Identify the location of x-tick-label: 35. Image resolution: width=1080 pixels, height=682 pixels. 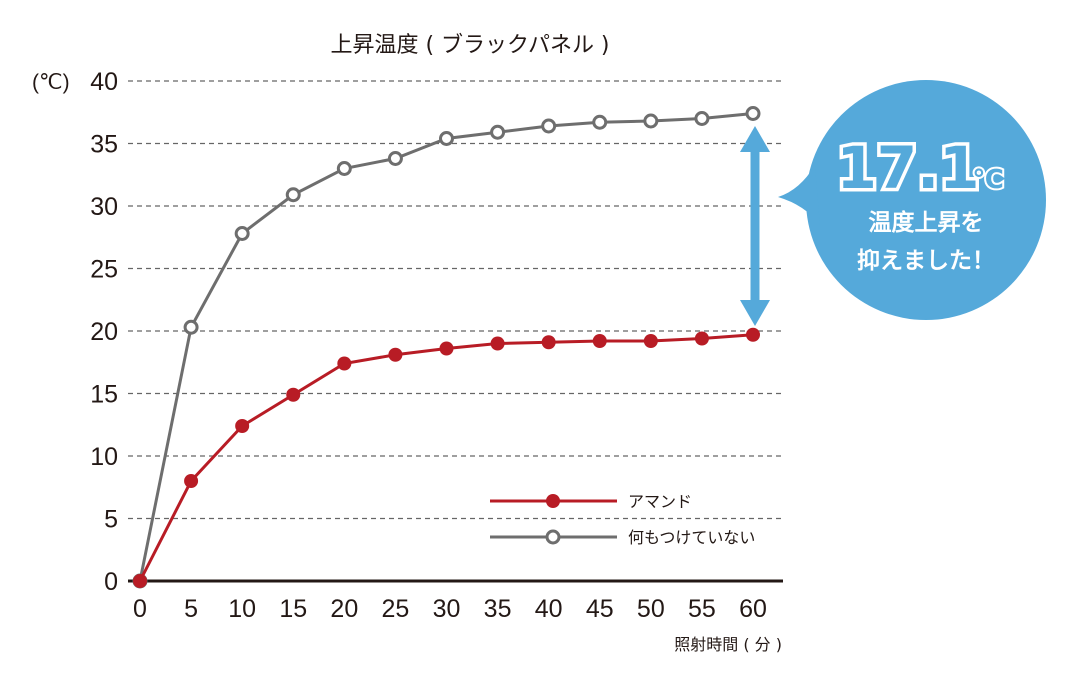
(498, 609).